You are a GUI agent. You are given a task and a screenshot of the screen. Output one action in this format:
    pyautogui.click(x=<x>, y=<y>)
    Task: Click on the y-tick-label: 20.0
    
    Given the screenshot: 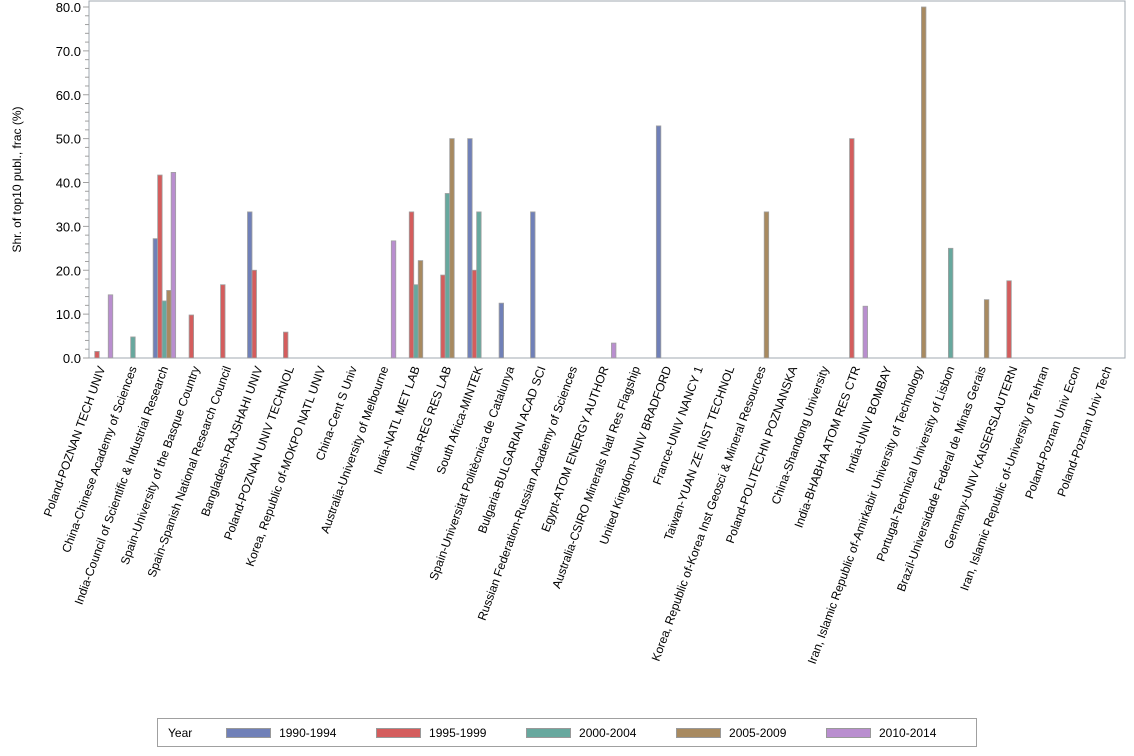 What is the action you would take?
    pyautogui.click(x=68, y=270)
    